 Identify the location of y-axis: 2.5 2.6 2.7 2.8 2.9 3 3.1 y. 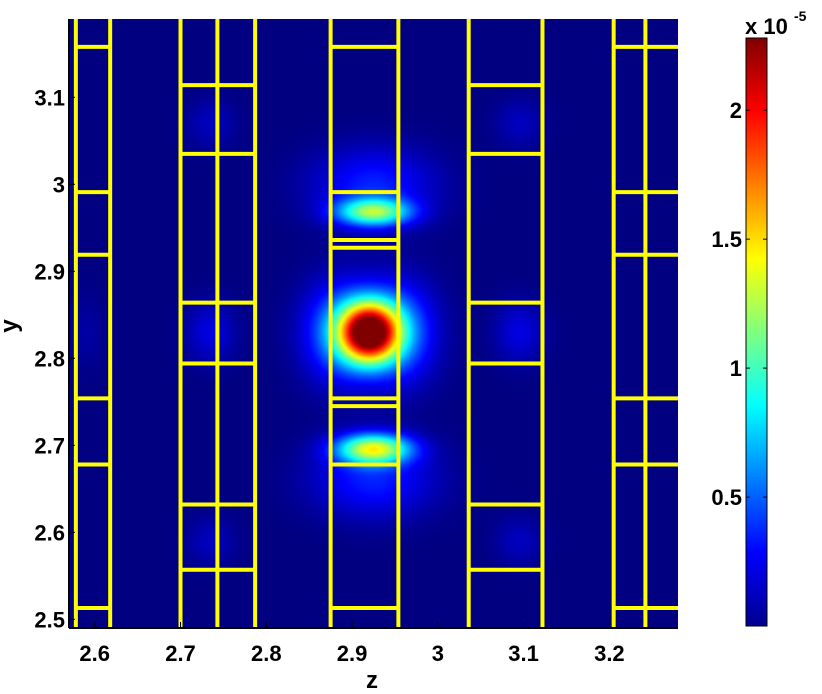
(37, 325).